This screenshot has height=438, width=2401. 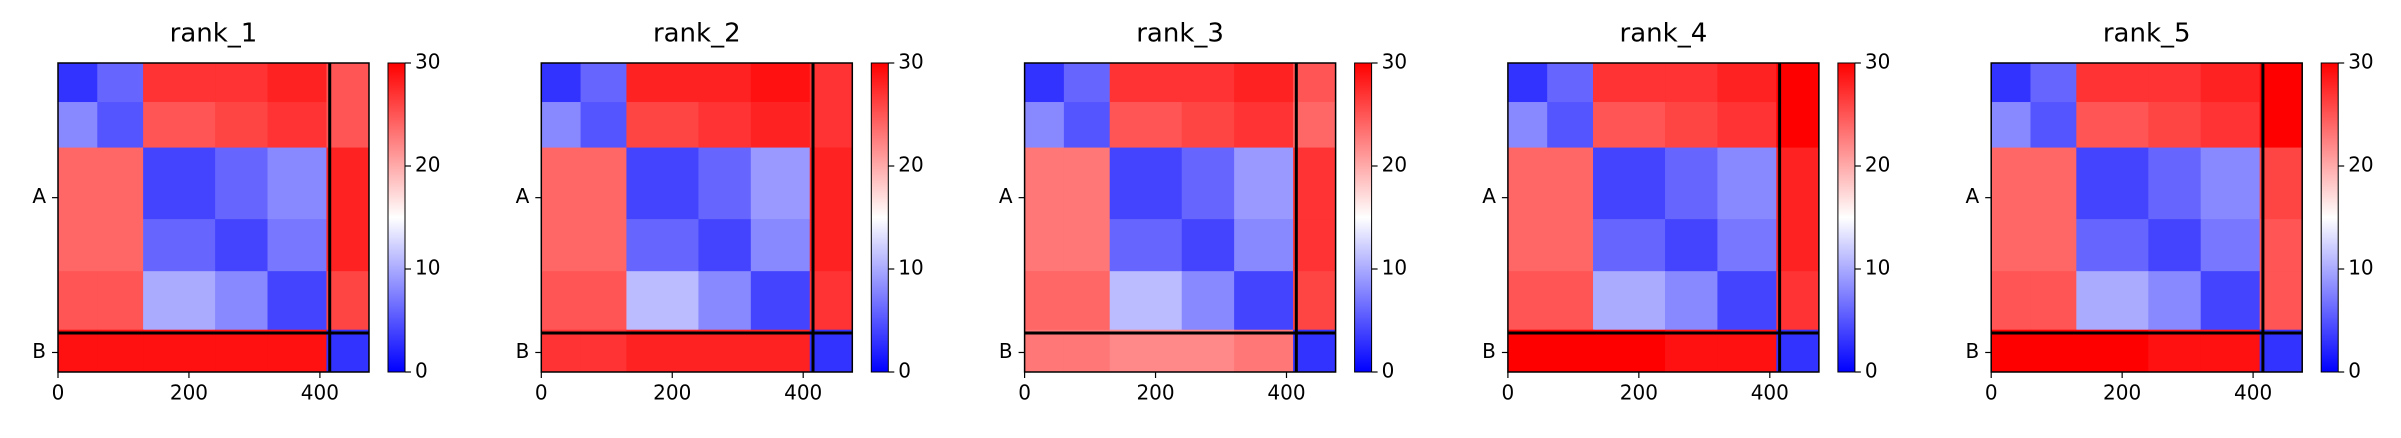 What do you see at coordinates (910, 62) in the screenshot?
I see `colorbar-tick-label: 30` at bounding box center [910, 62].